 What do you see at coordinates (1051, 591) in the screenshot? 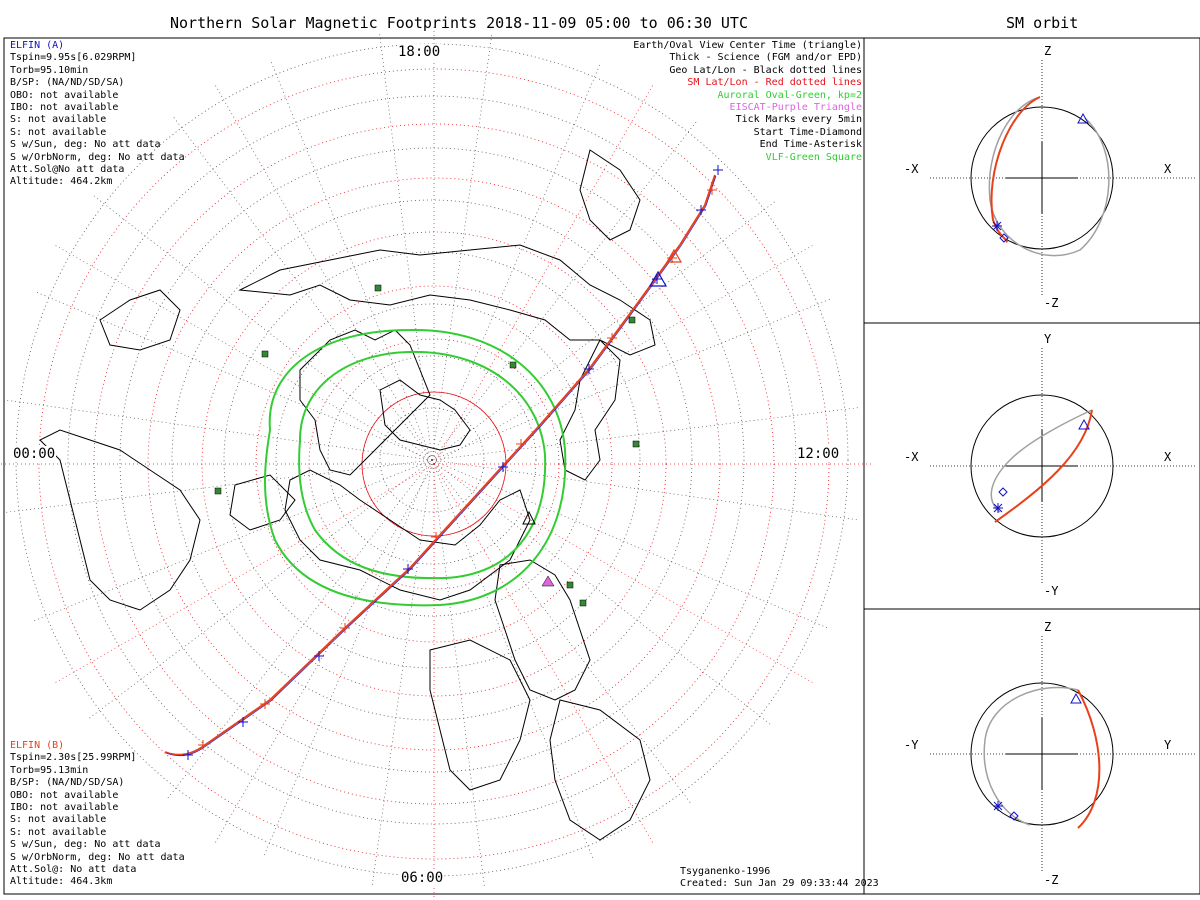
I see `panel2-bottom-label: -Y` at bounding box center [1051, 591].